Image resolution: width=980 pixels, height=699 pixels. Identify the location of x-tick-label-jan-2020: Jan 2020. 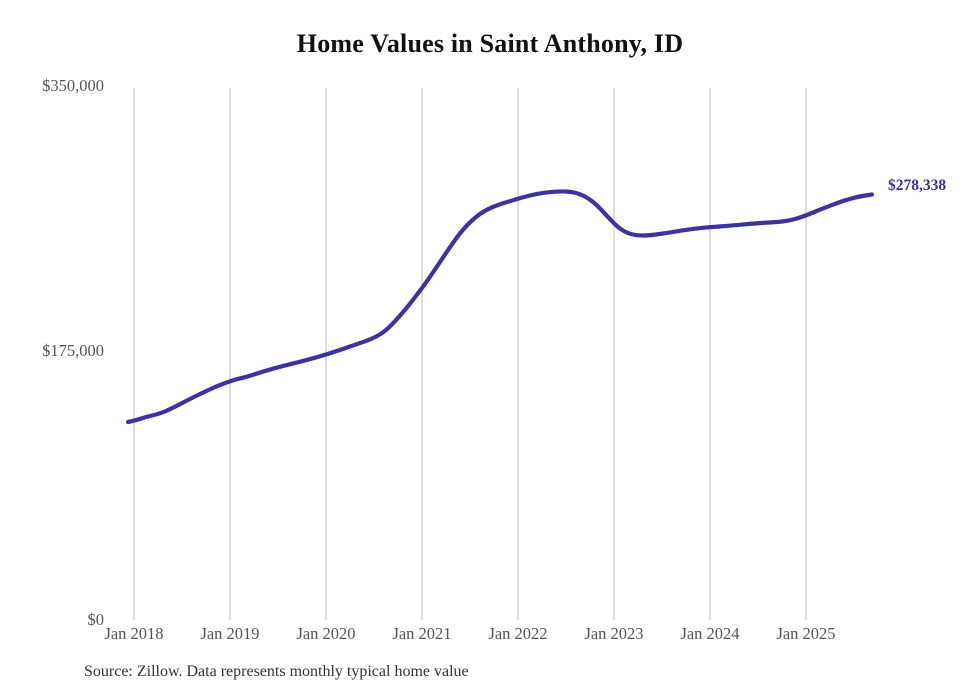
(326, 633).